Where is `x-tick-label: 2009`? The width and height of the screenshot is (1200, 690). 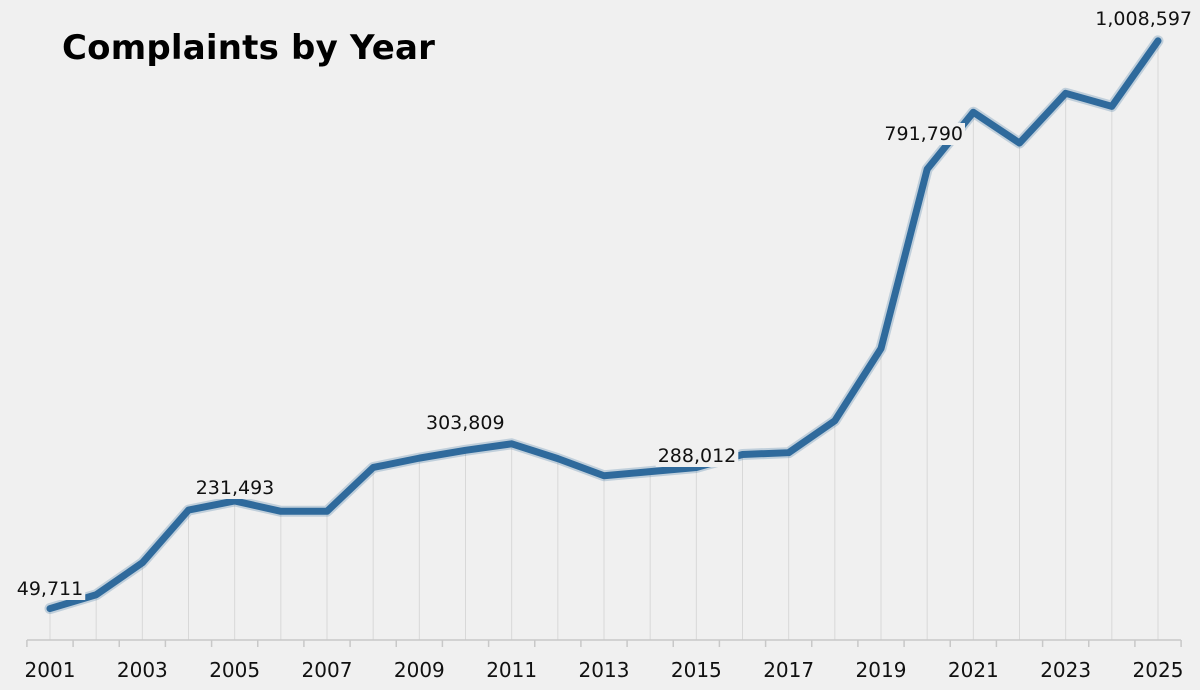
x-tick-label: 2009 is located at coordinates (419, 670).